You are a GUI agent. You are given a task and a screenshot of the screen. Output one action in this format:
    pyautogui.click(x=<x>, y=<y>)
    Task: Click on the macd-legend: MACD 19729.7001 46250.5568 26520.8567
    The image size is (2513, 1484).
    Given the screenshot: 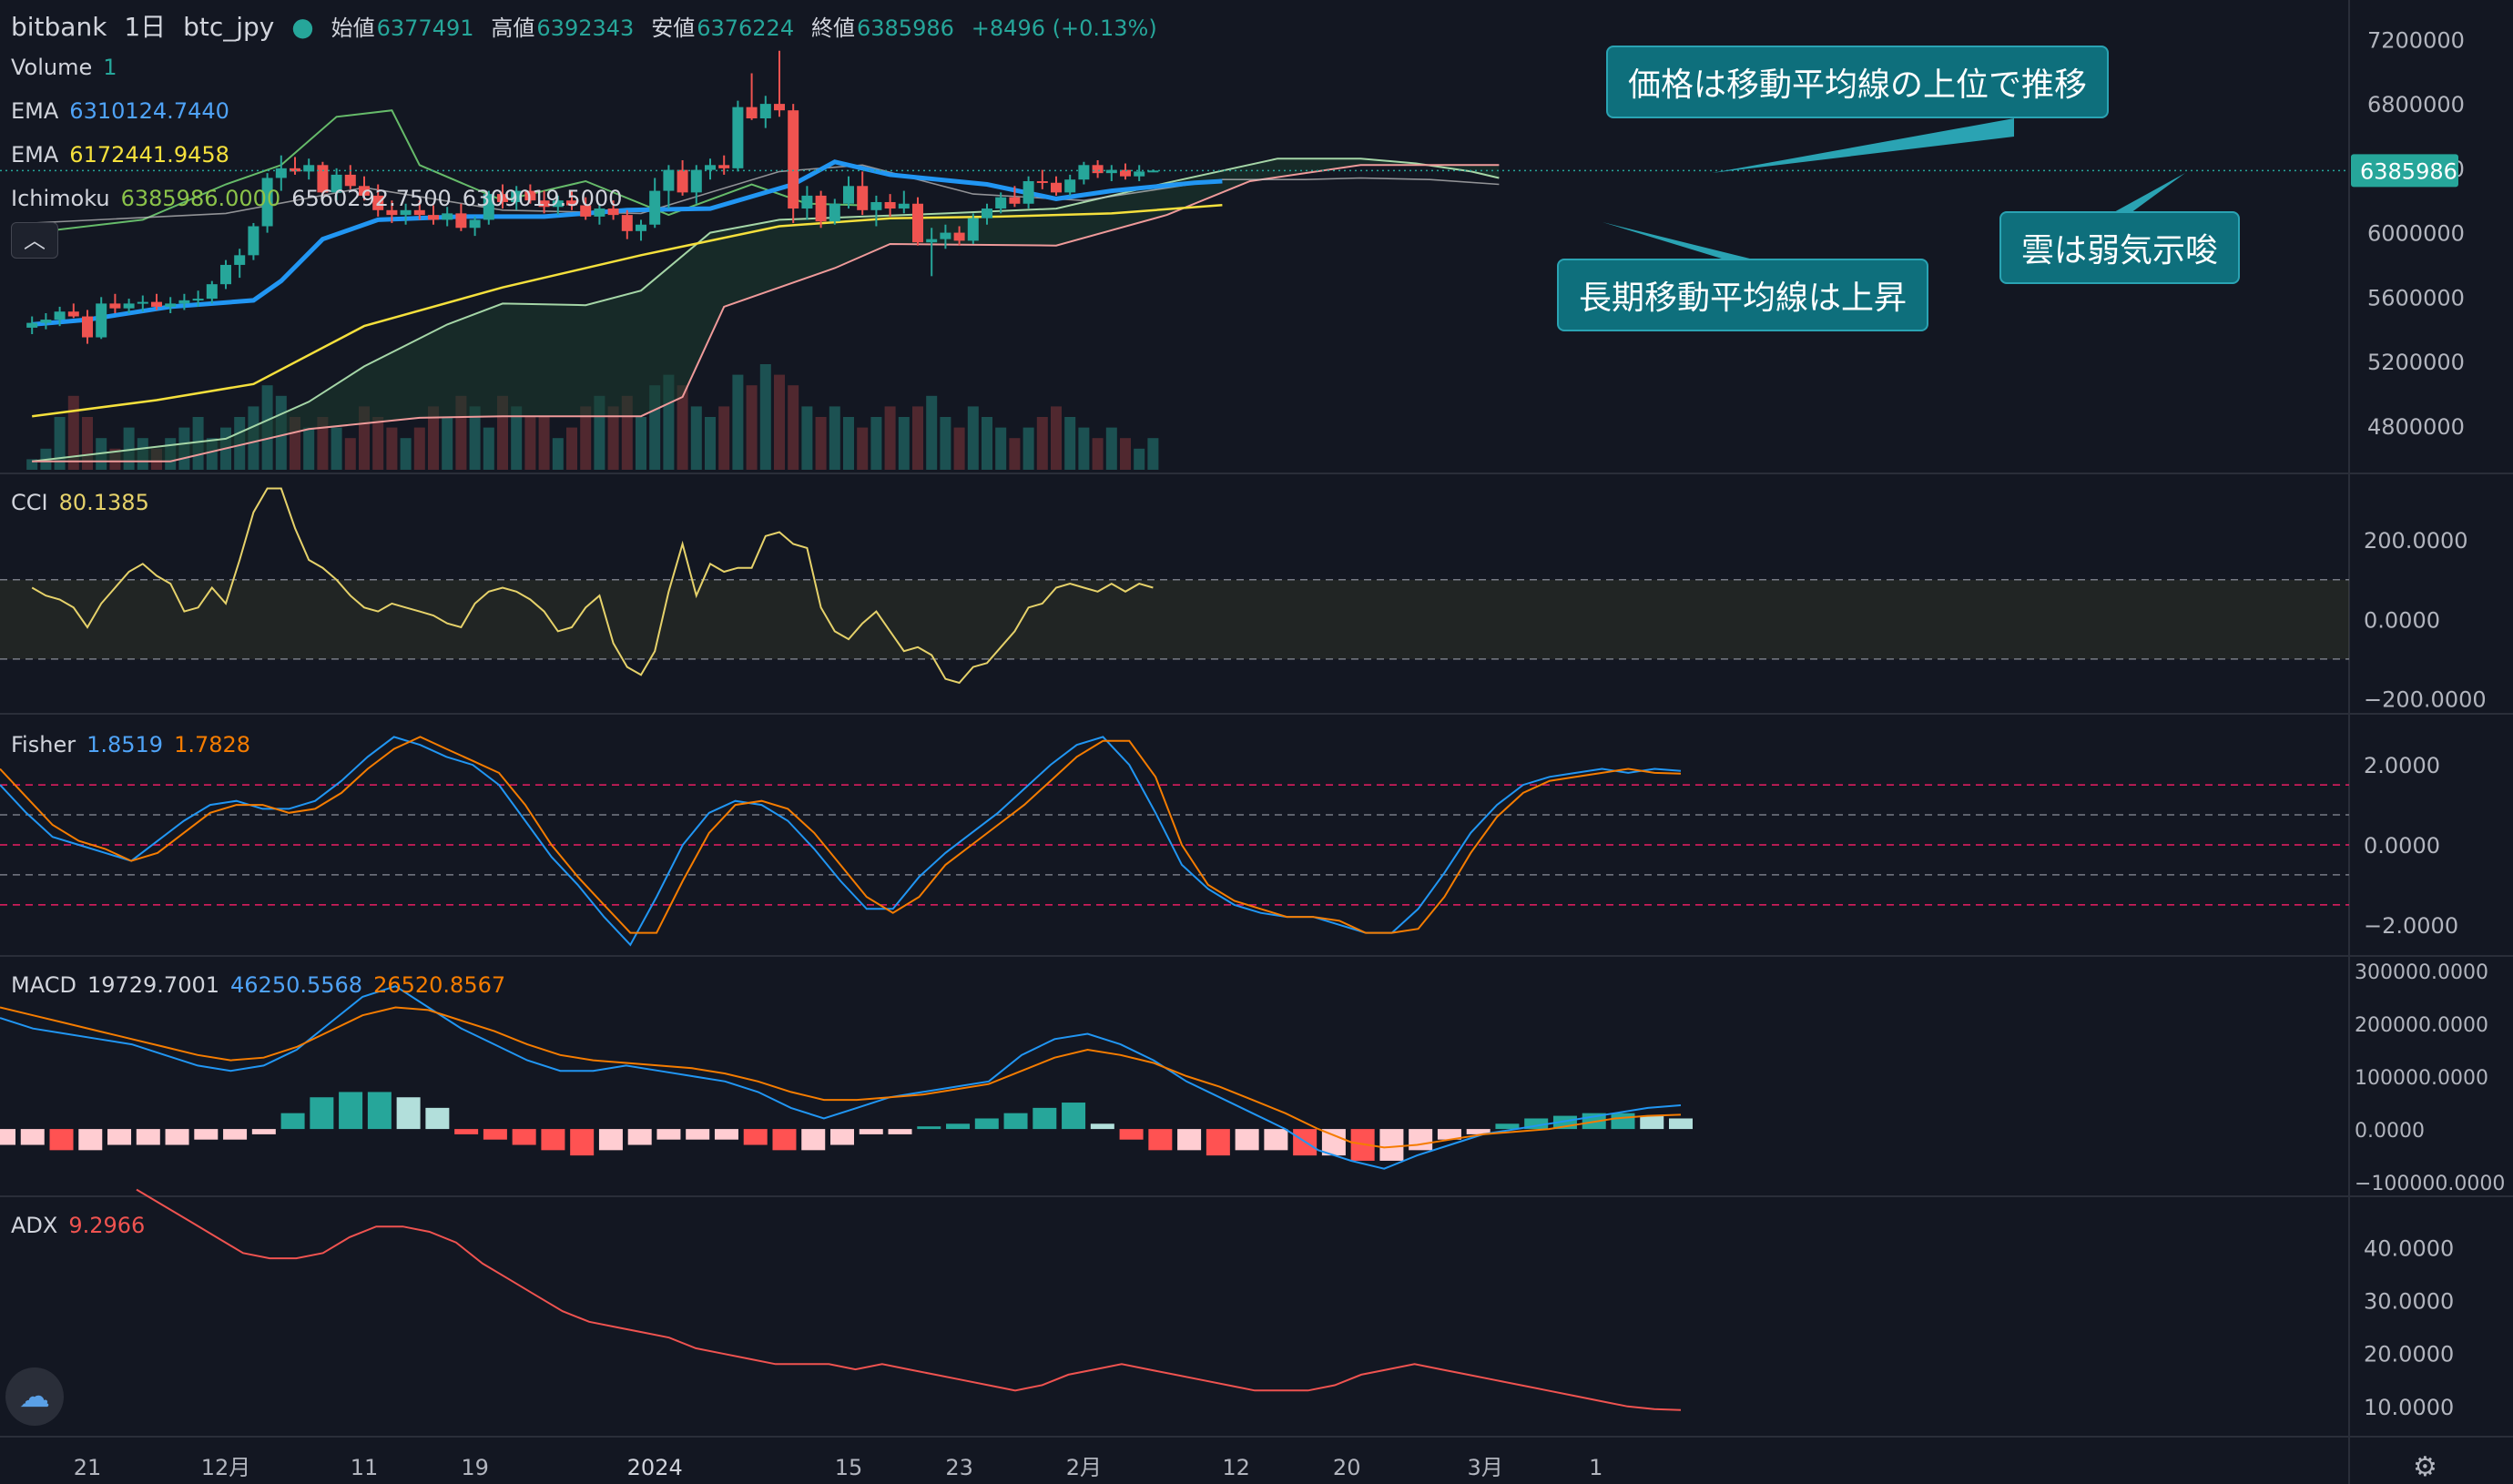 What is the action you would take?
    pyautogui.click(x=263, y=985)
    